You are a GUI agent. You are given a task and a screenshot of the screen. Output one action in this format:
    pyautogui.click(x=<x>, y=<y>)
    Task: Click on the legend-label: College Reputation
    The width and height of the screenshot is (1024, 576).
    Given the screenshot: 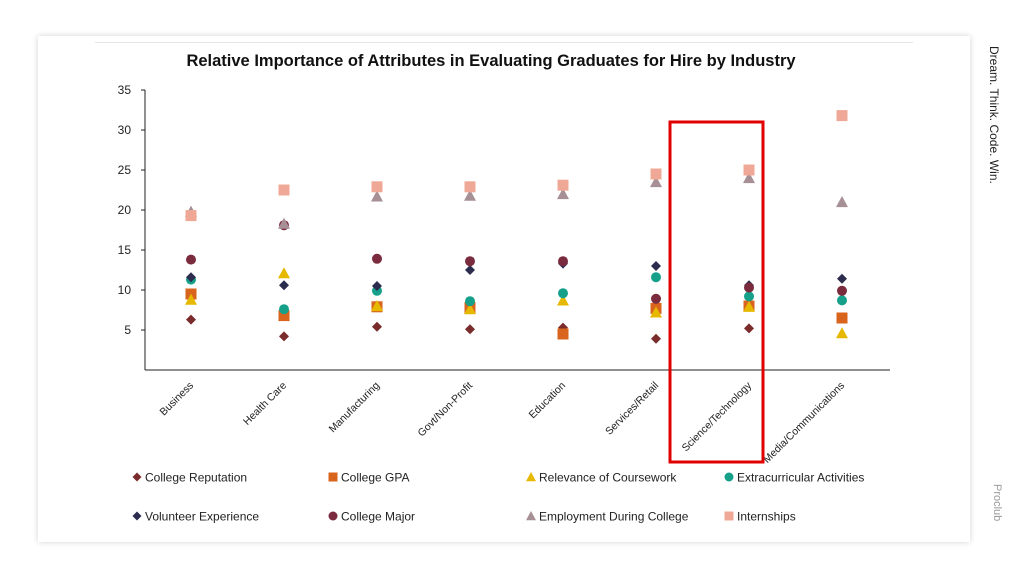 What is the action you would take?
    pyautogui.click(x=196, y=478)
    